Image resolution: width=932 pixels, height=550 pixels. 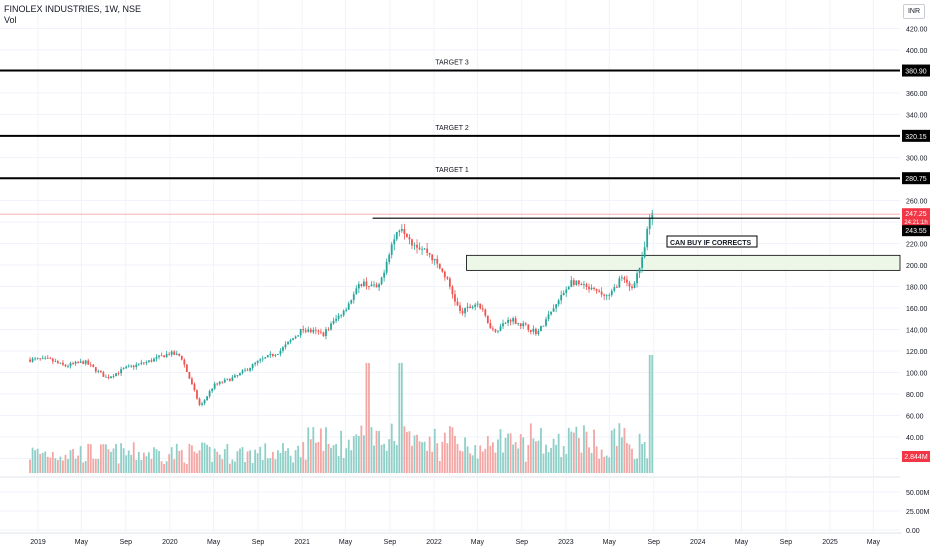 I want to click on price-tick-label: 420.00, so click(x=917, y=30).